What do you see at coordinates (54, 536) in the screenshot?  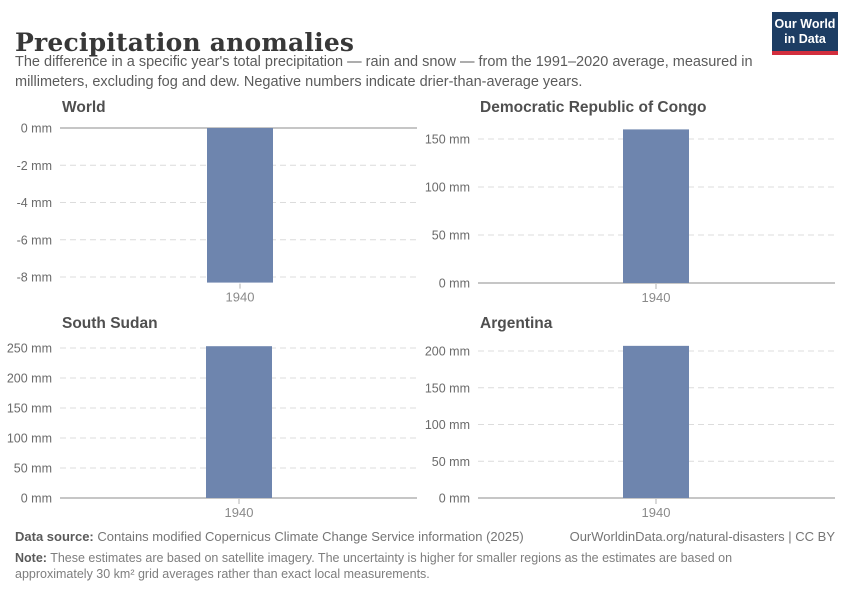 I see `data-source-label: Data source:` at bounding box center [54, 536].